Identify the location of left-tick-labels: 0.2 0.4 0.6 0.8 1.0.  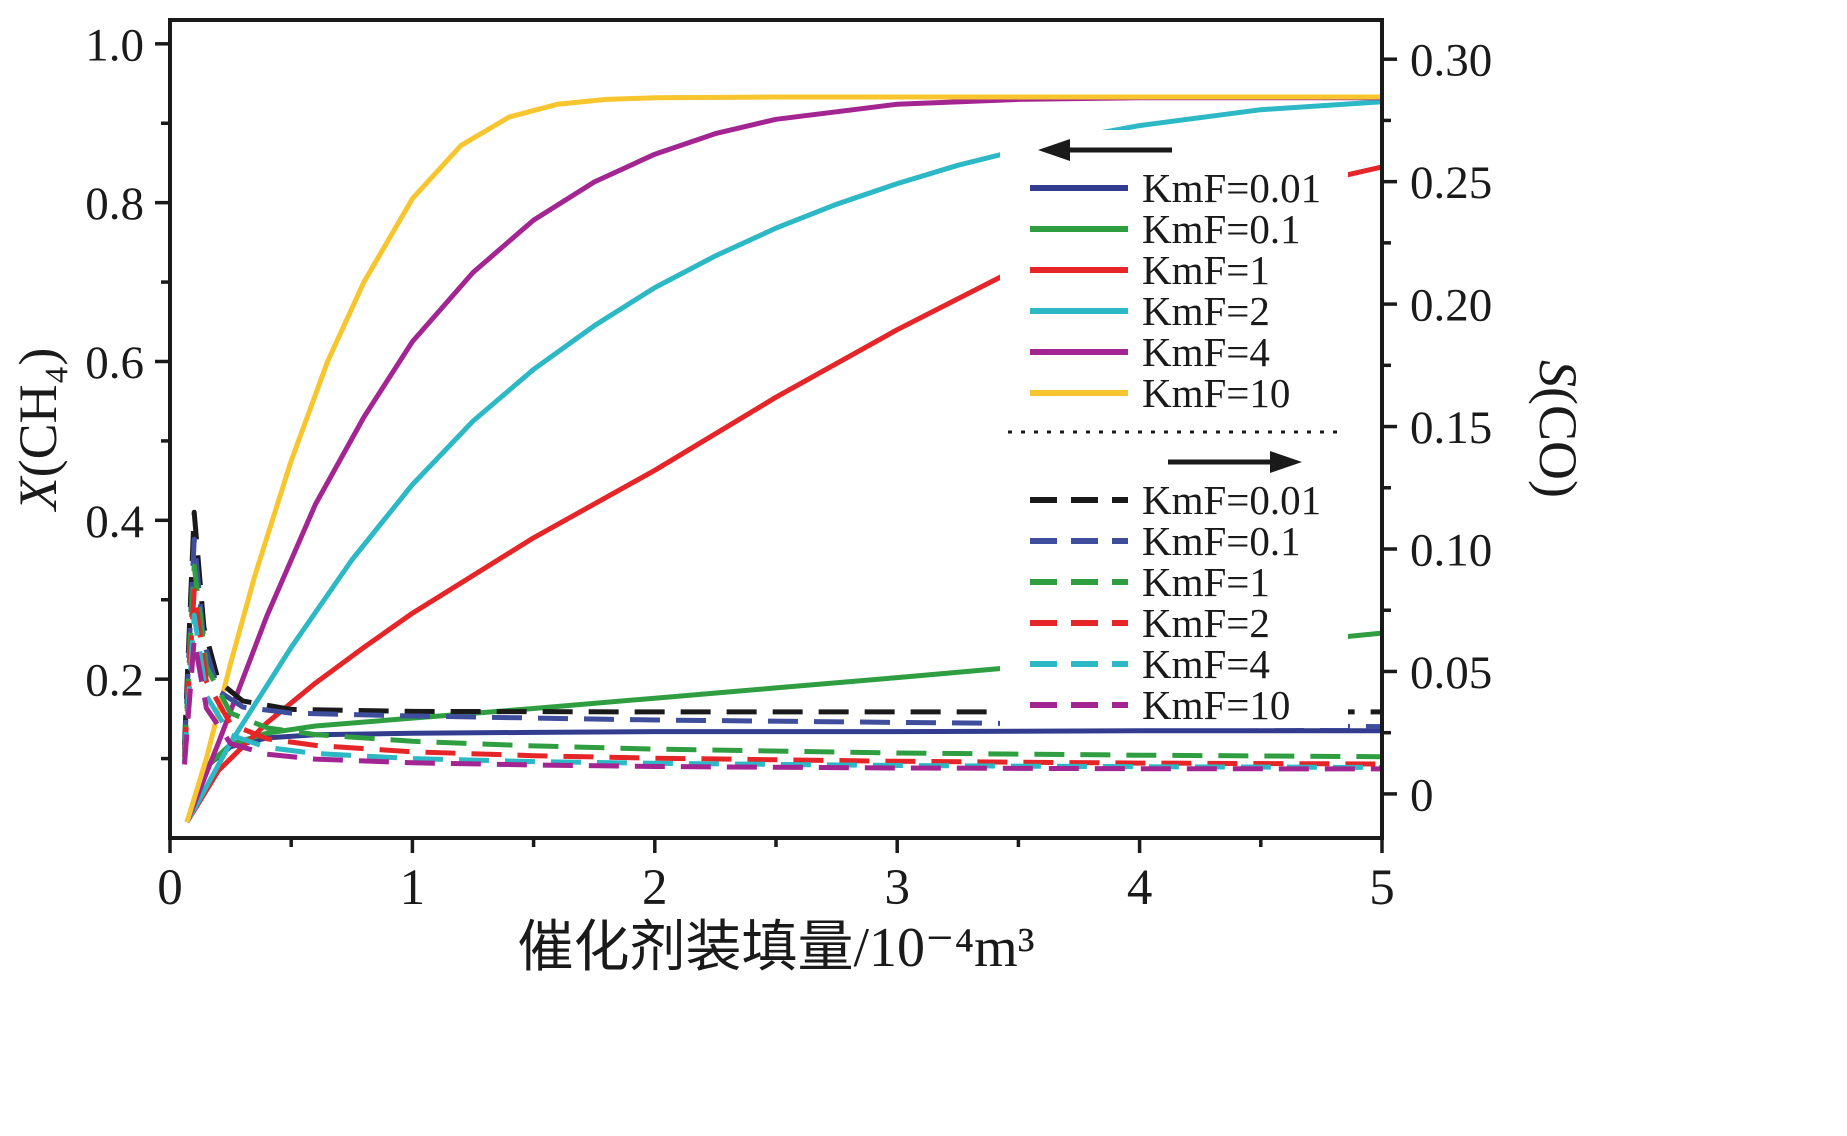
(114, 362).